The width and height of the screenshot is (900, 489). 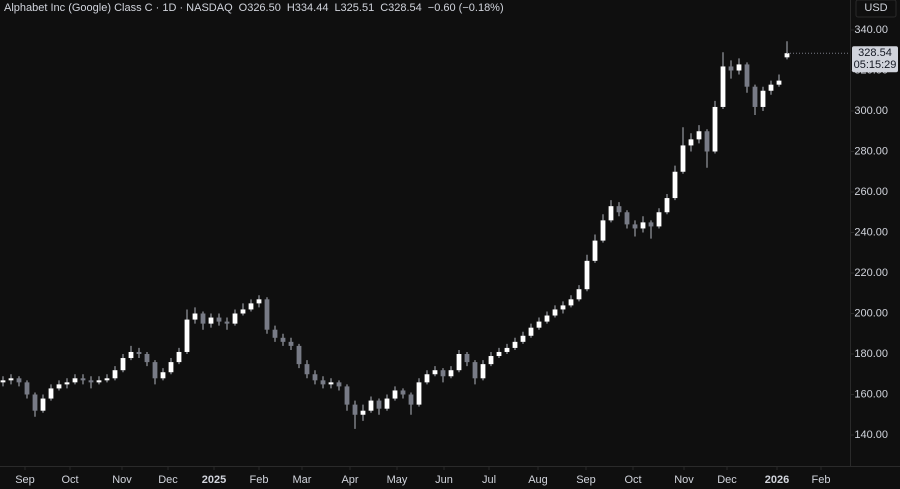 What do you see at coordinates (538, 480) in the screenshot?
I see `x-tick-label: Aug` at bounding box center [538, 480].